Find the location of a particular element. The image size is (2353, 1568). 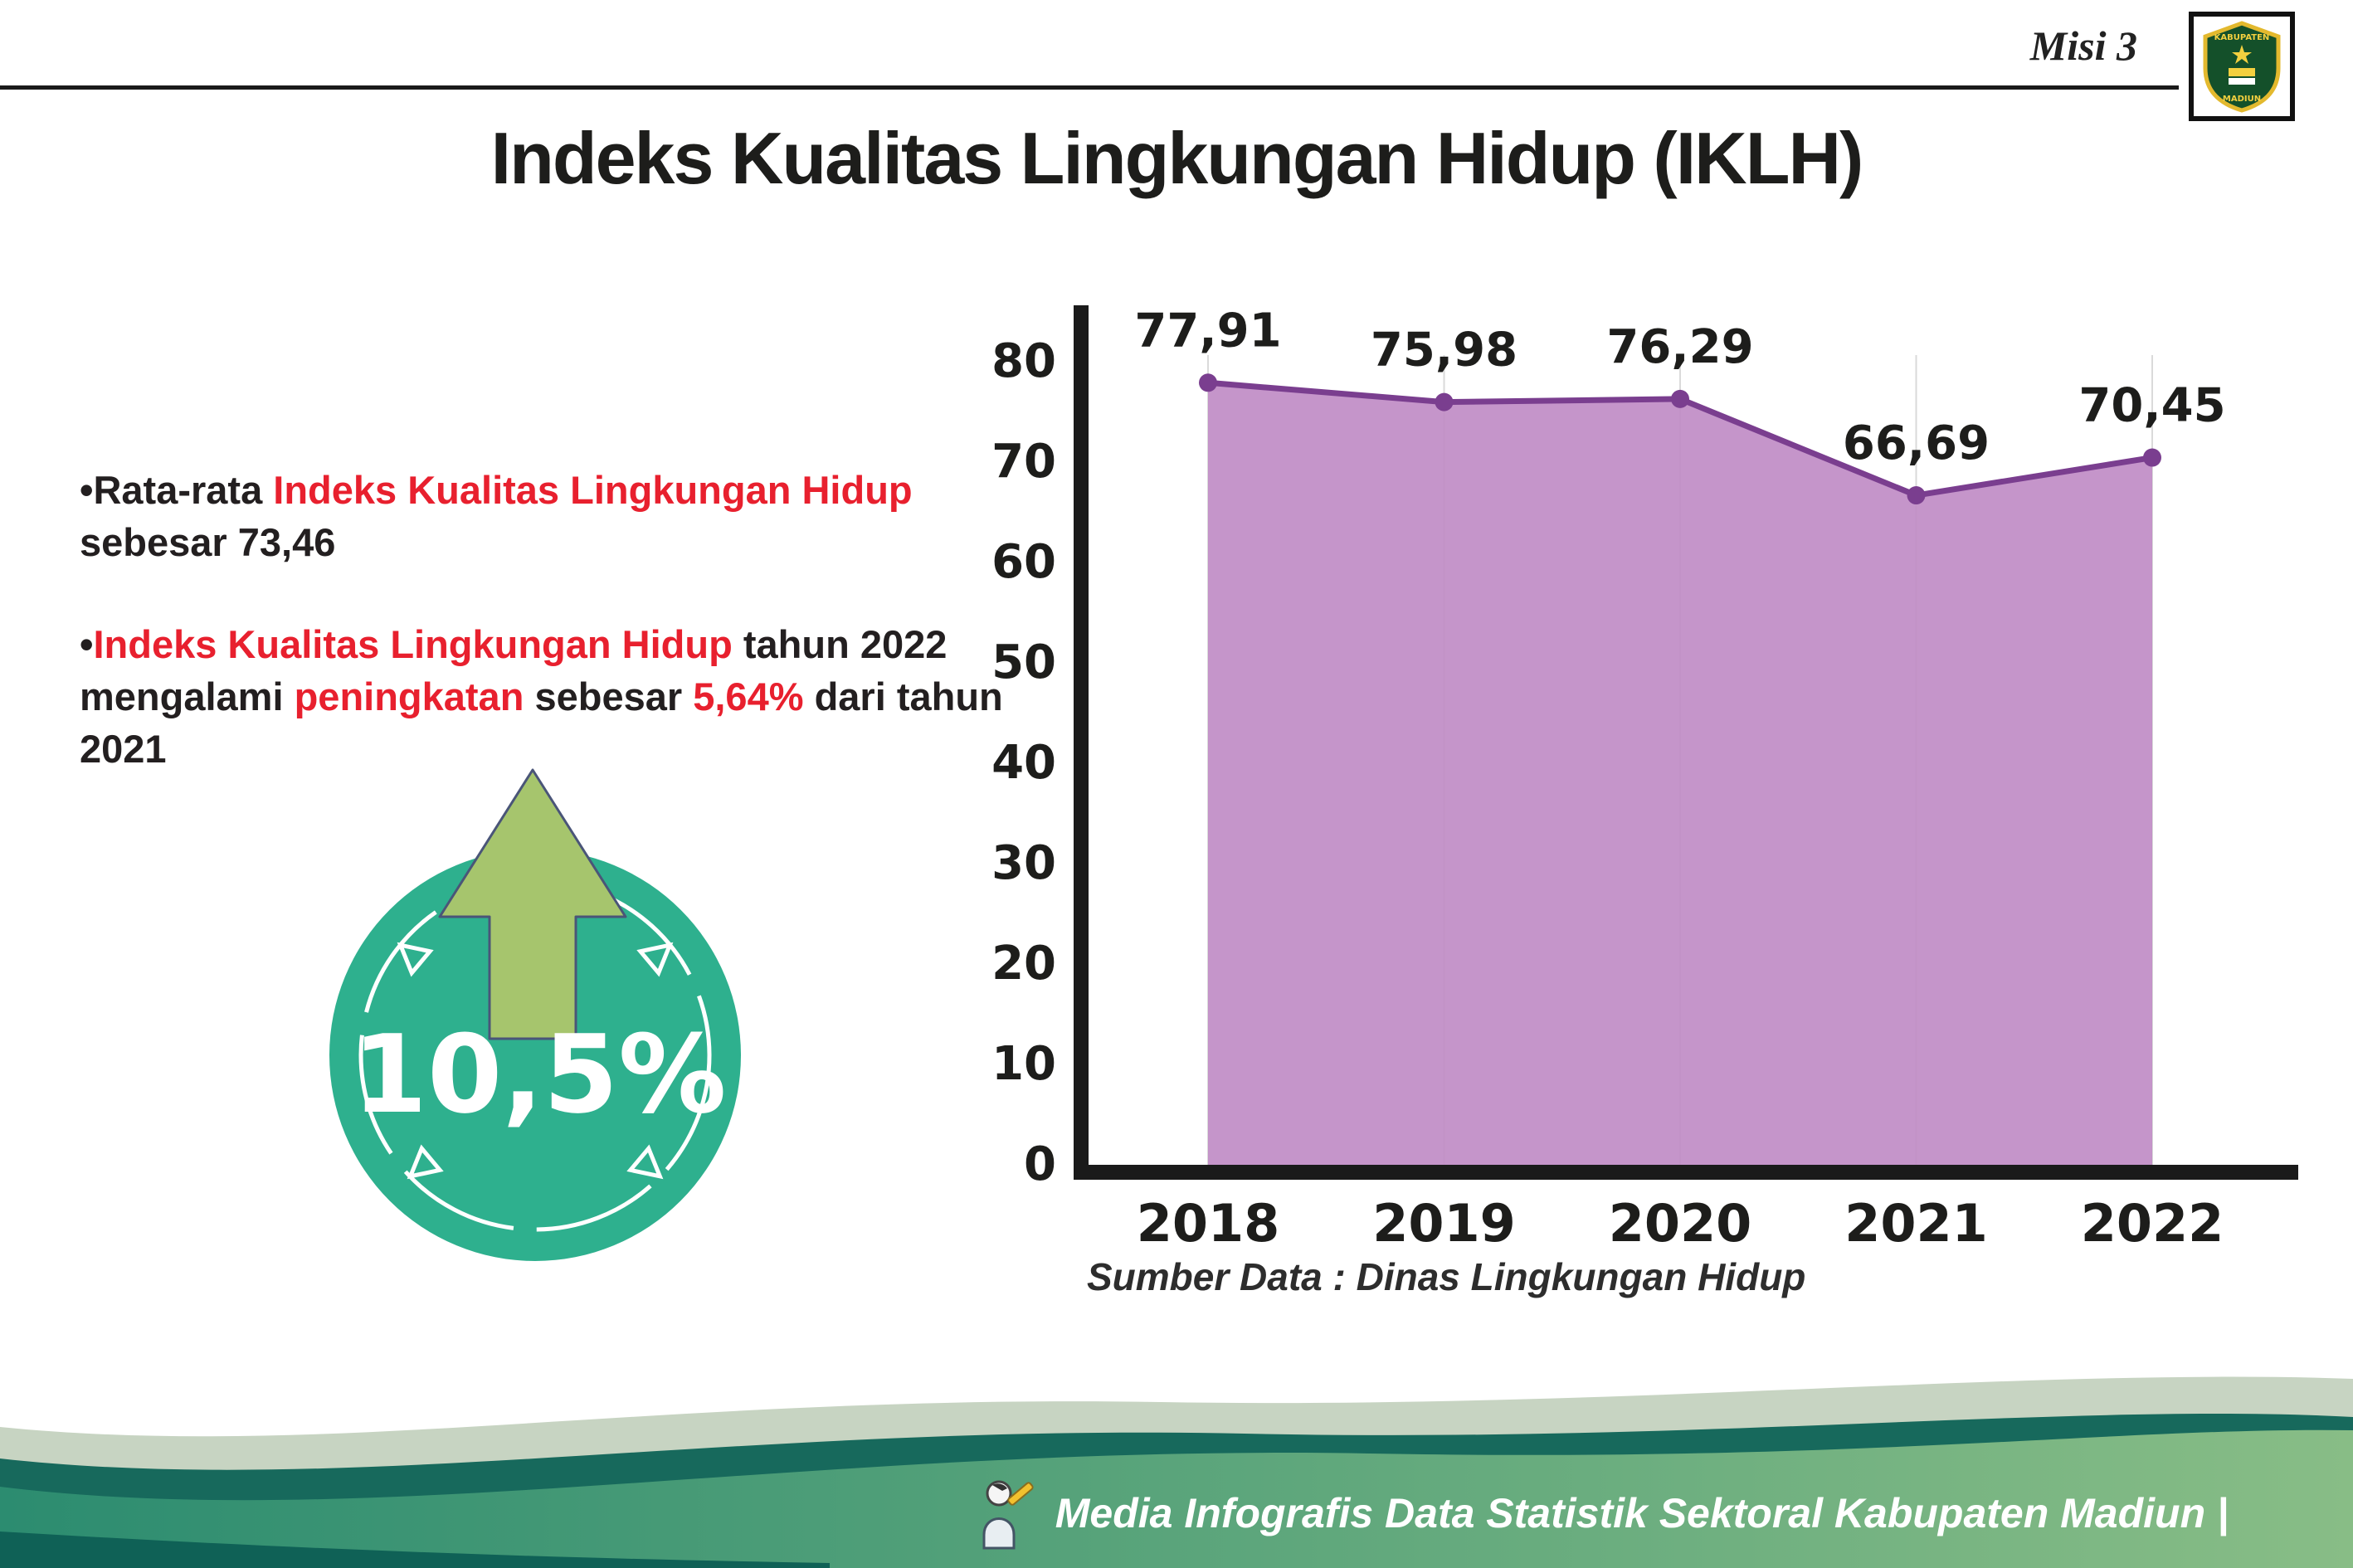

increase-badge: 10,5% is located at coordinates (539, 1016).